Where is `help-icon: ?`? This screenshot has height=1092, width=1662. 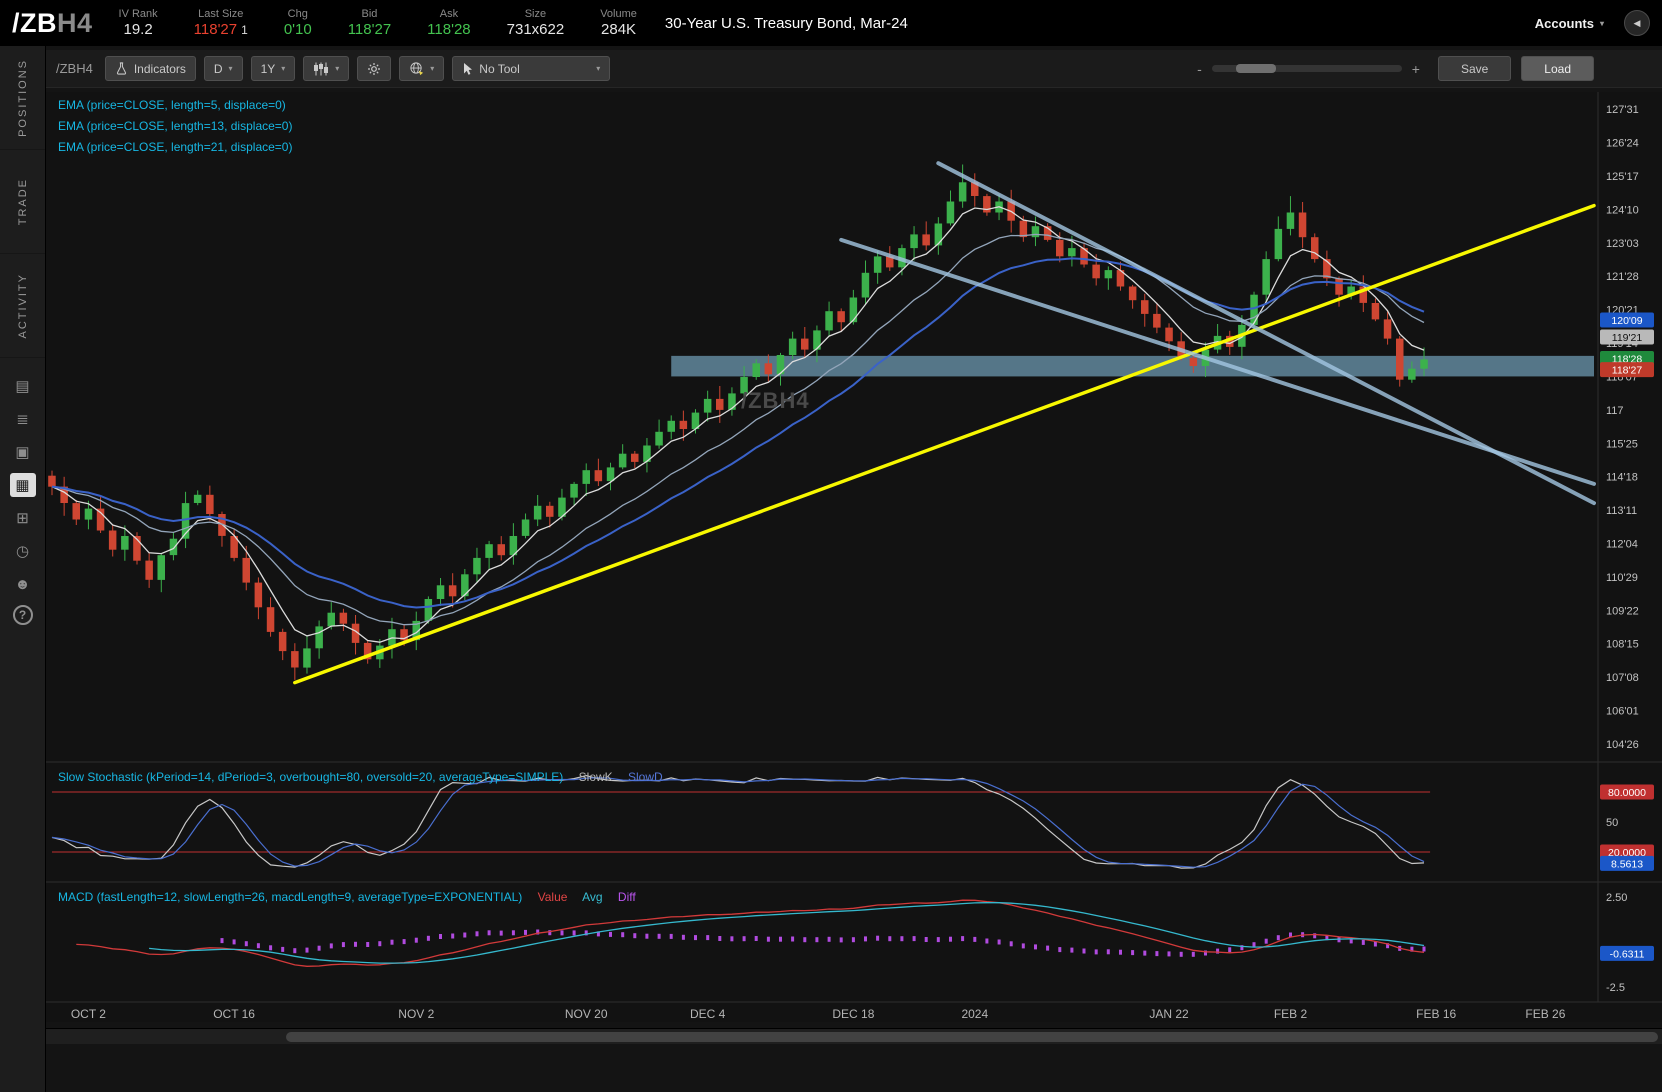 help-icon: ? is located at coordinates (22, 615).